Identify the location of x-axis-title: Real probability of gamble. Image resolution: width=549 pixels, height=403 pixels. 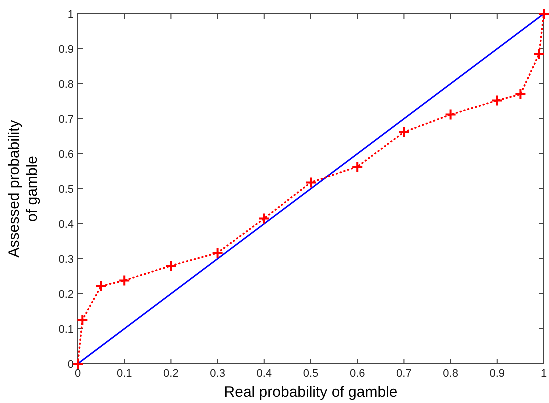
(311, 392).